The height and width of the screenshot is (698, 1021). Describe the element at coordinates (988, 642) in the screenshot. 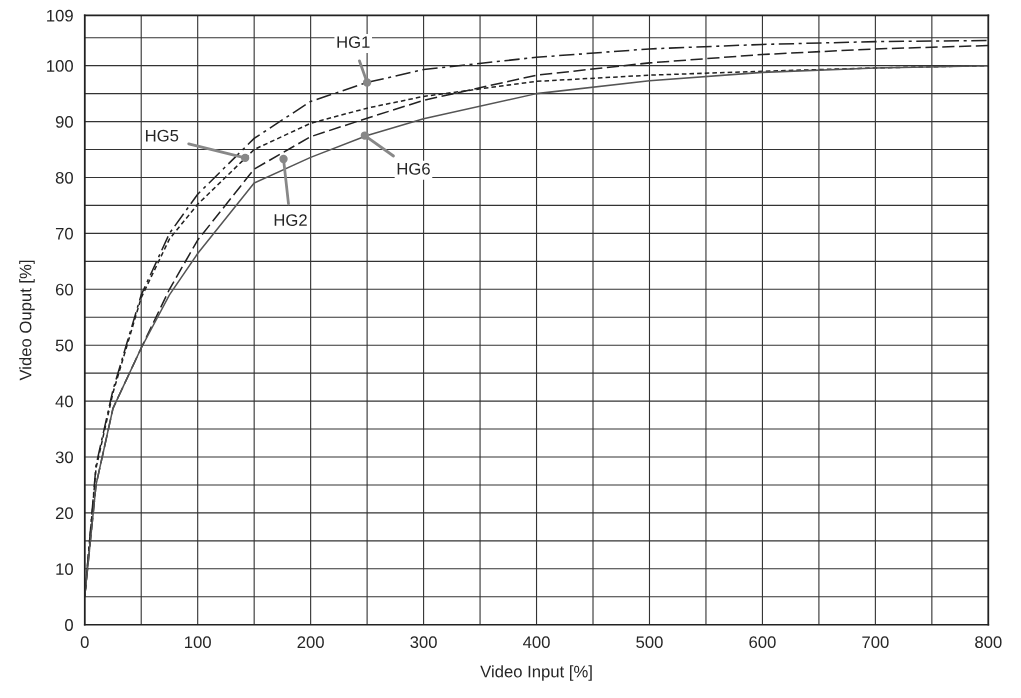

I see `x-tick-label: 800` at that location.